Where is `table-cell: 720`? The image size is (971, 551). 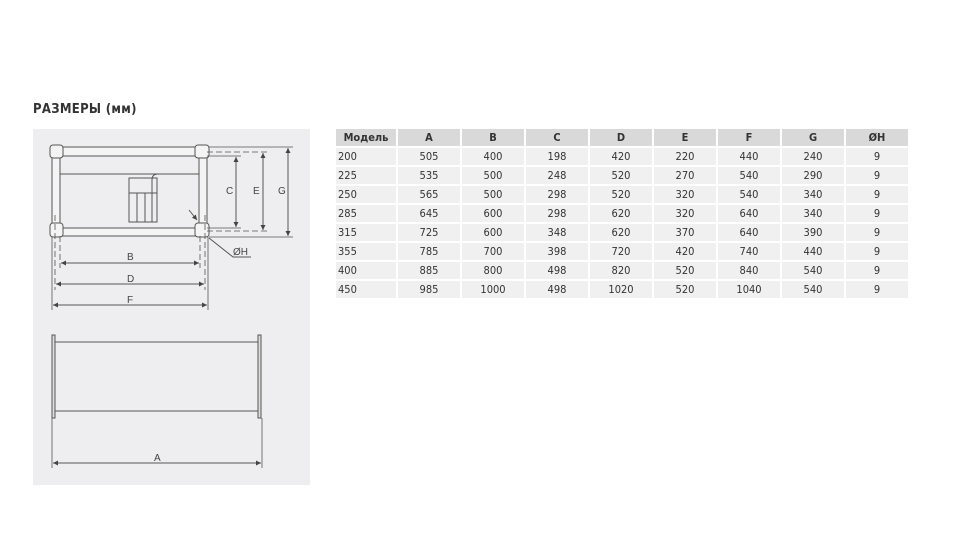
table-cell: 720 is located at coordinates (621, 251).